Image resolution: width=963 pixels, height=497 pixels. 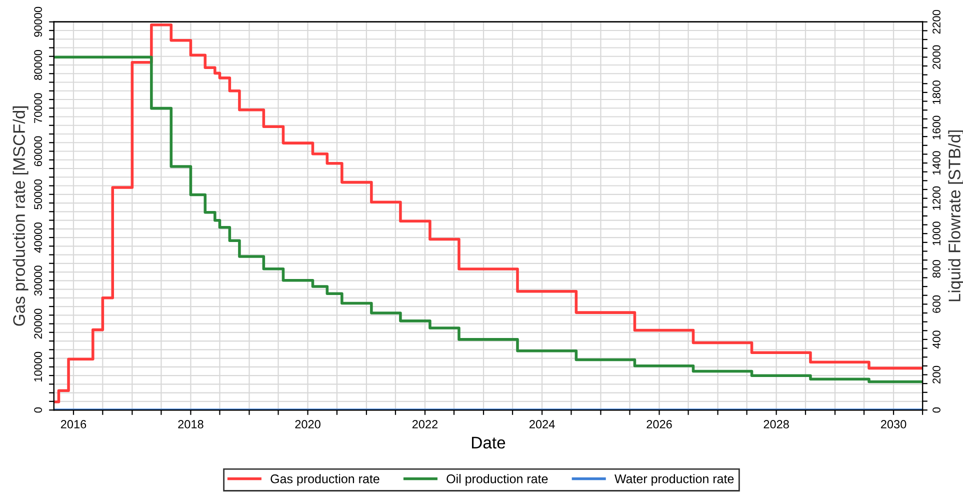 What do you see at coordinates (38, 65) in the screenshot?
I see `y-tick-label: 80000` at bounding box center [38, 65].